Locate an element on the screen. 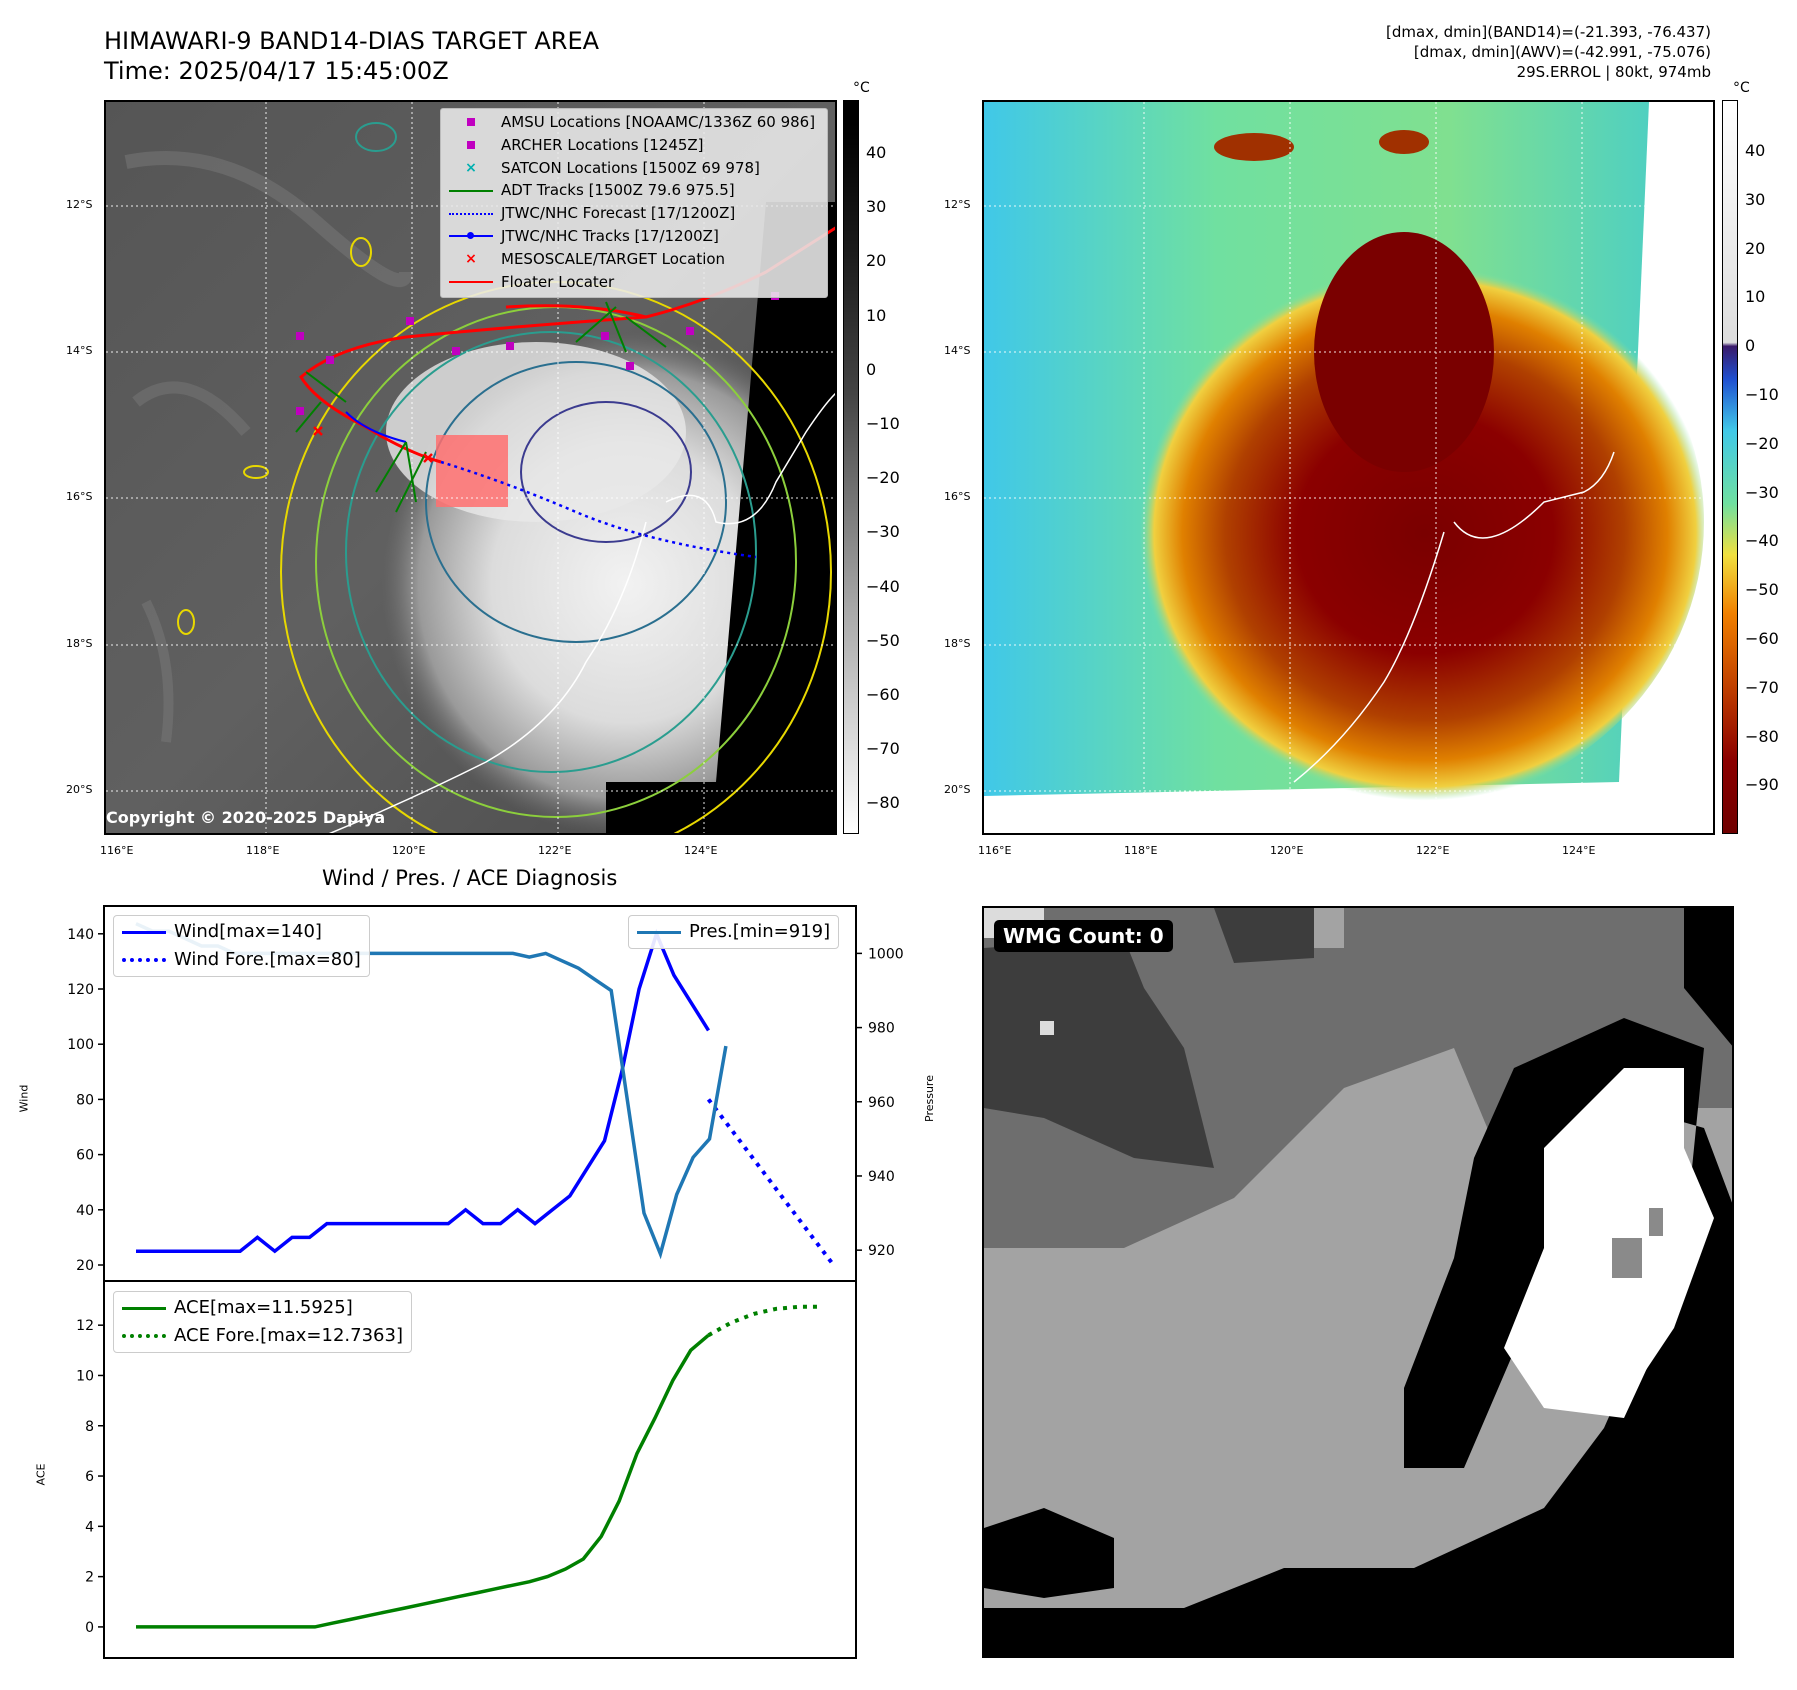  right-lat-label: 14°S is located at coordinates (957, 350).